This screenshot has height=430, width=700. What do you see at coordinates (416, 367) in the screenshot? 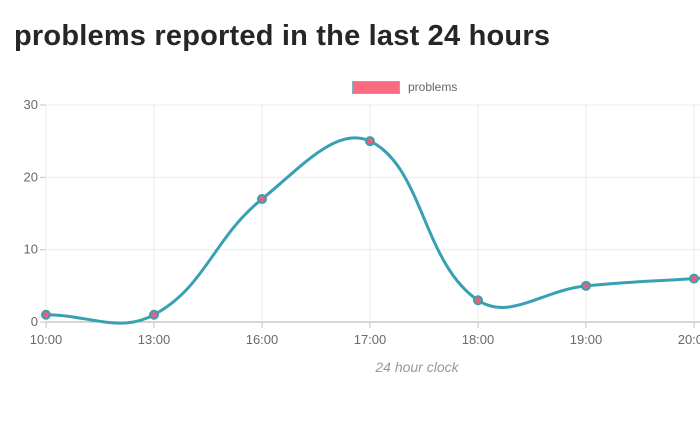
I see `x-axis-title: 24 hour clock` at bounding box center [416, 367].